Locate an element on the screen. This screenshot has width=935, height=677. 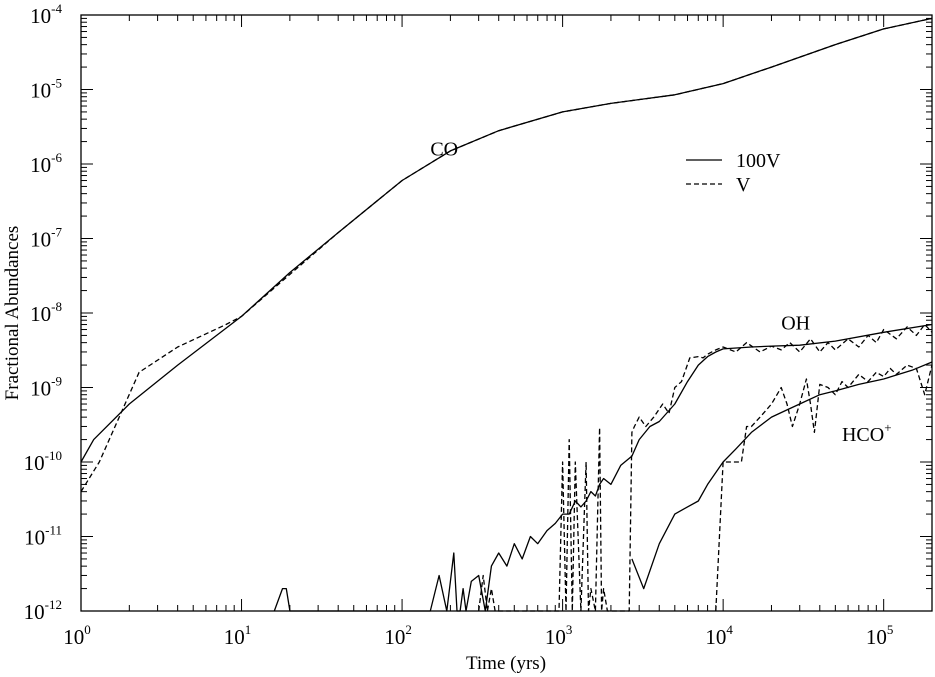
y-tick-label: 10⁻⁵ is located at coordinates (46, 89).